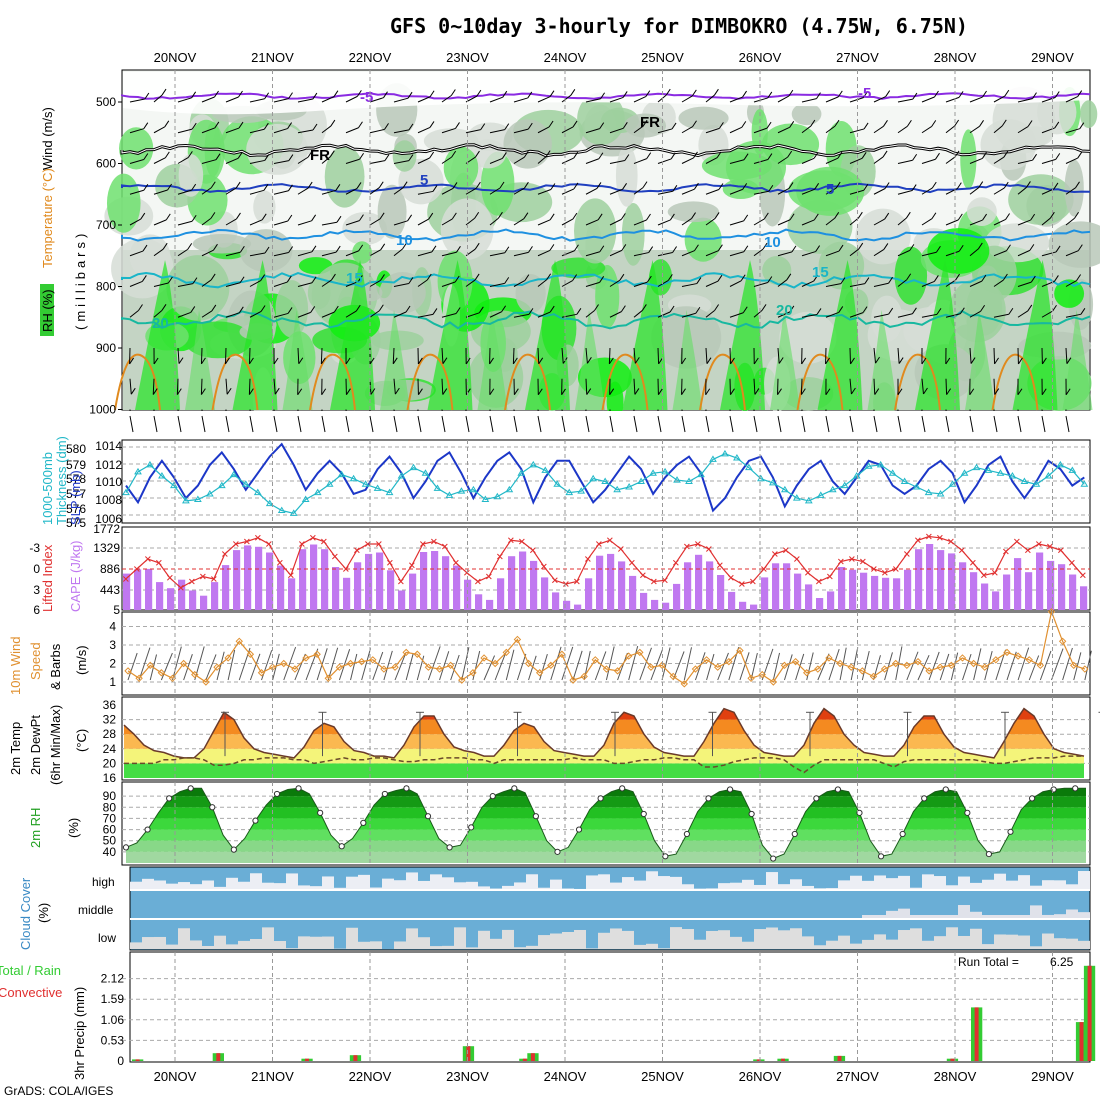 The width and height of the screenshot is (1100, 1100). I want to click on rh-plume, so click(352, 335).